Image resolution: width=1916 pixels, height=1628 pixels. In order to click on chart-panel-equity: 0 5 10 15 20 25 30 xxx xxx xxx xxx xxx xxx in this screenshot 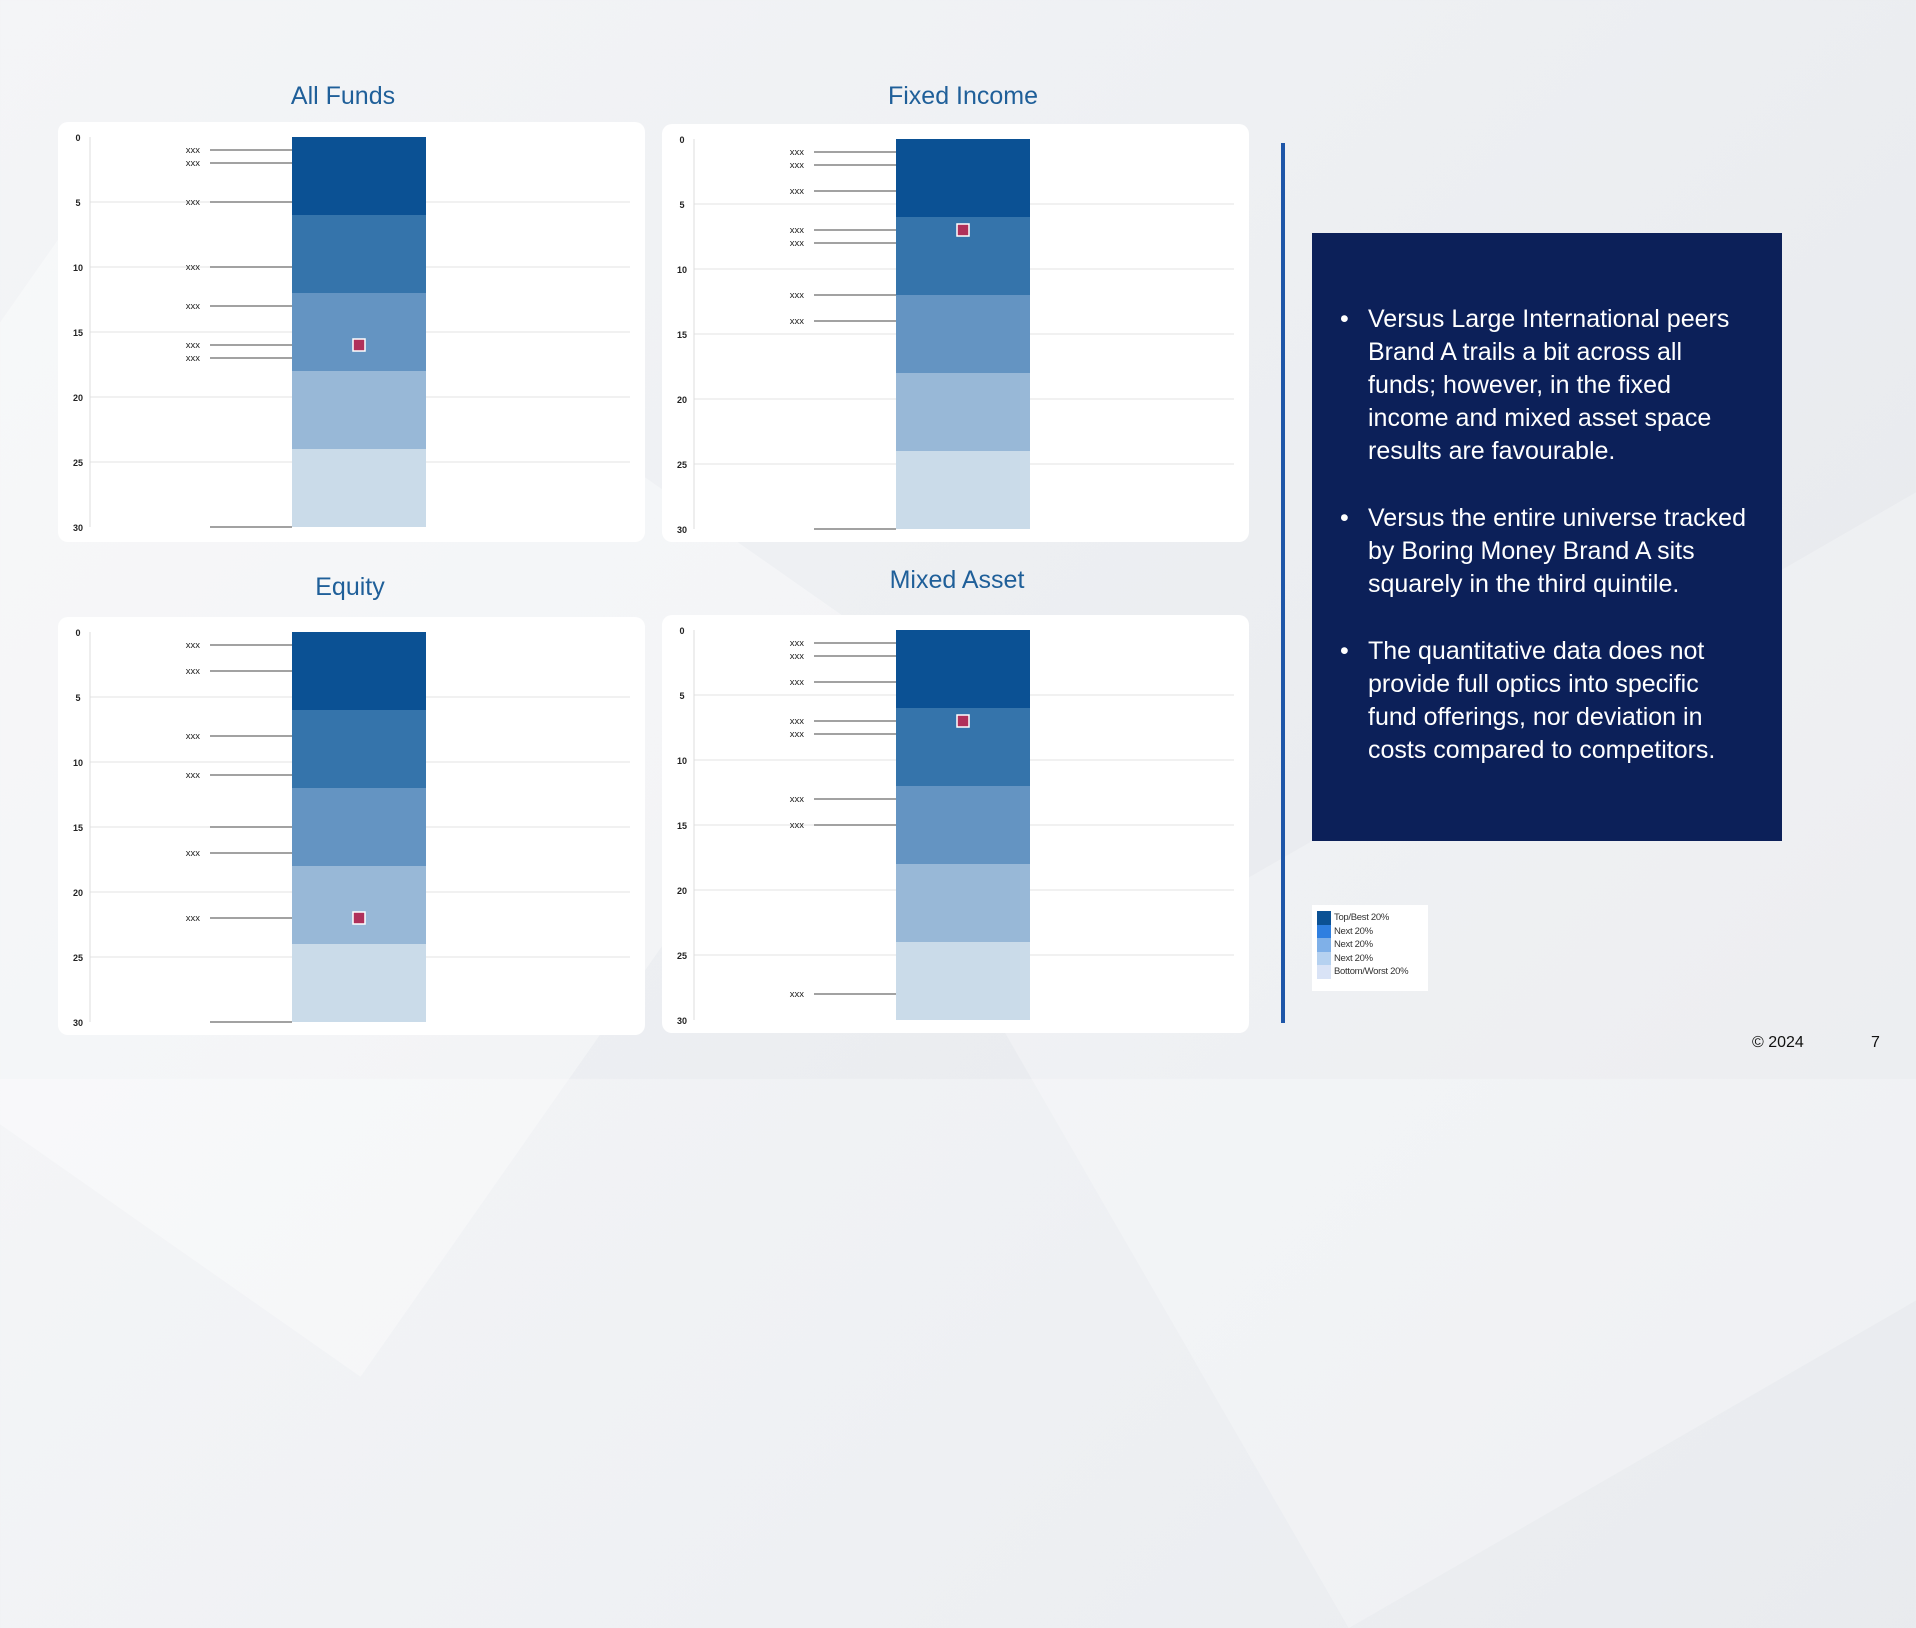, I will do `click(351, 826)`.